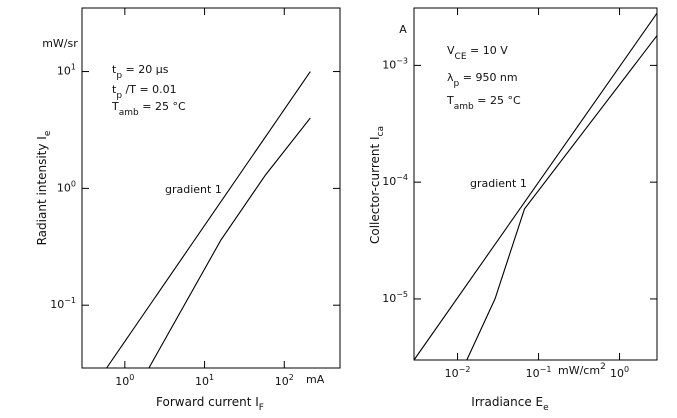 The height and width of the screenshot is (418, 677). Describe the element at coordinates (603, 367) in the screenshot. I see `text-part: 2` at that location.